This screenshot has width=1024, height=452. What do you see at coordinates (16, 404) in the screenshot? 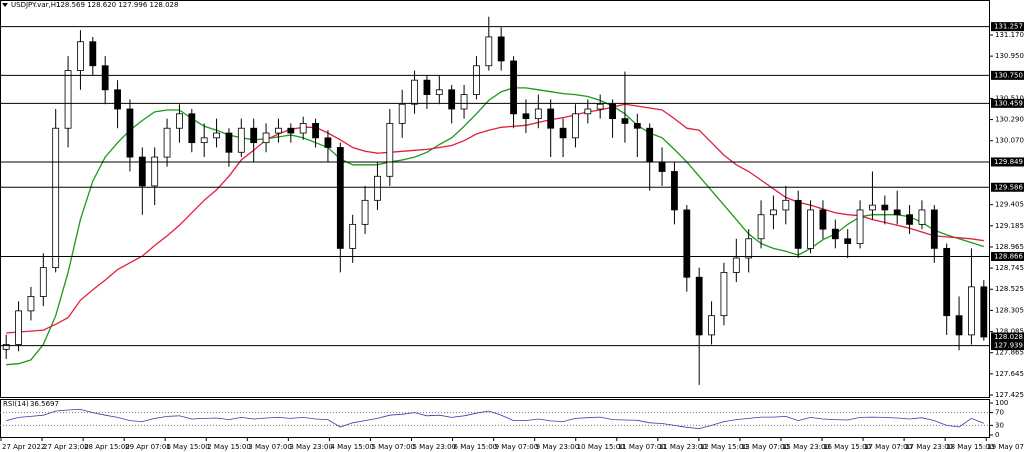
I see `rsi-title: RSI(14)` at bounding box center [16, 404].